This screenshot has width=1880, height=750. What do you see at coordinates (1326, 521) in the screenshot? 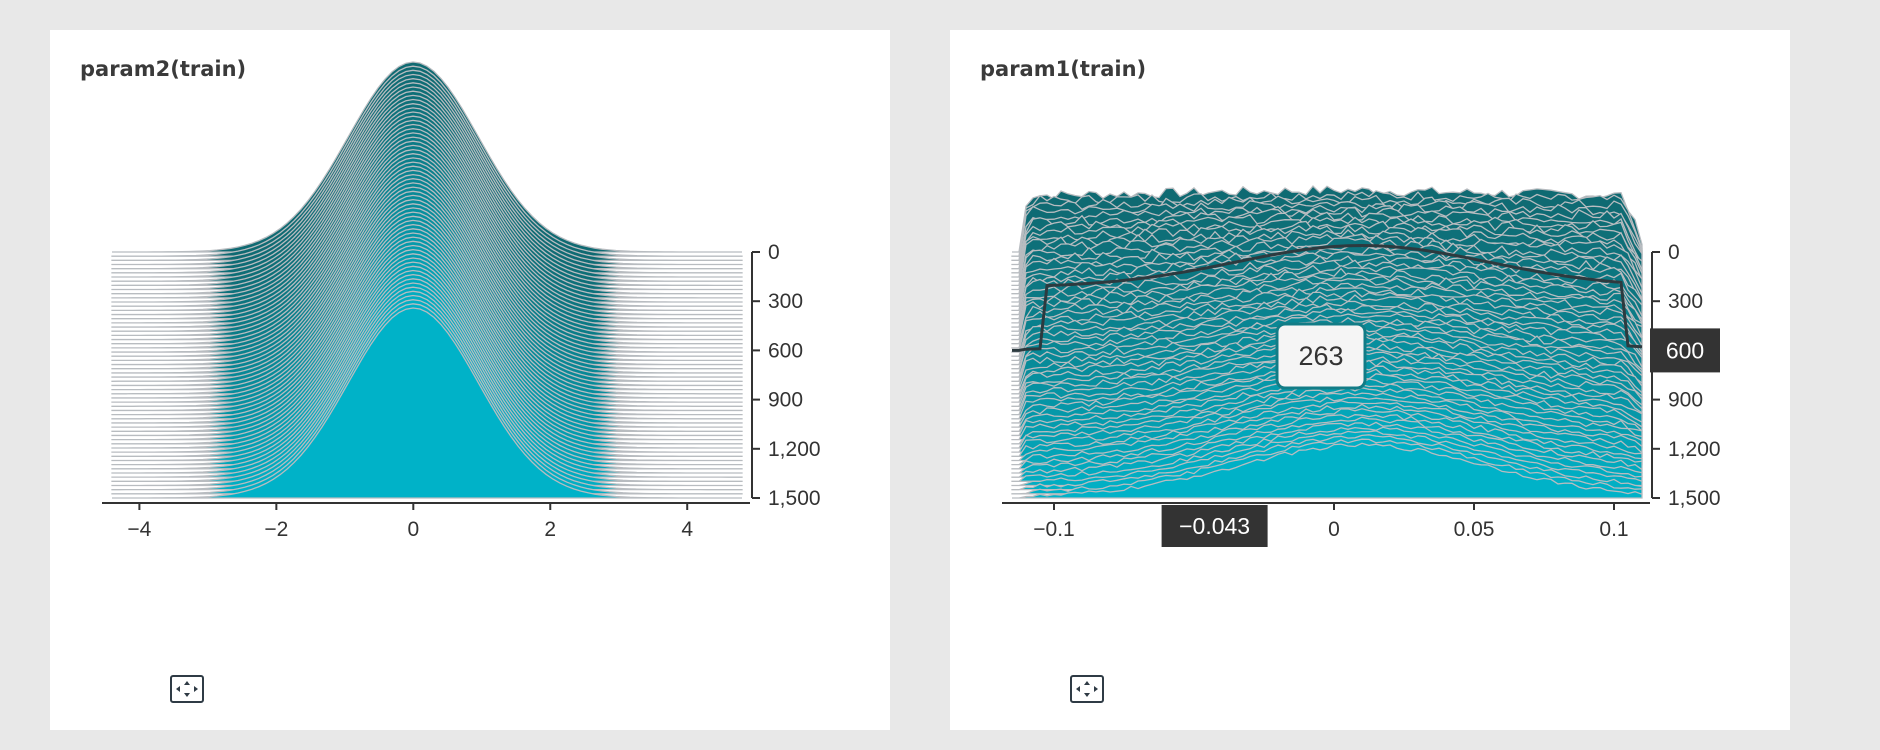
I see `x-axis: −0.1 0 0.05 0.1` at bounding box center [1326, 521].